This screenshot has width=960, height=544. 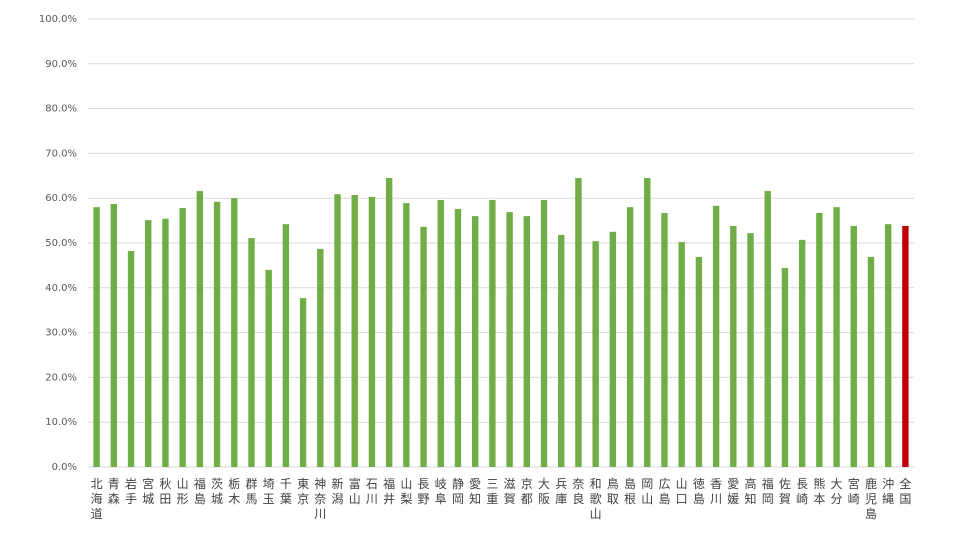 I want to click on x-tick-label: 鳥取, so click(x=613, y=491).